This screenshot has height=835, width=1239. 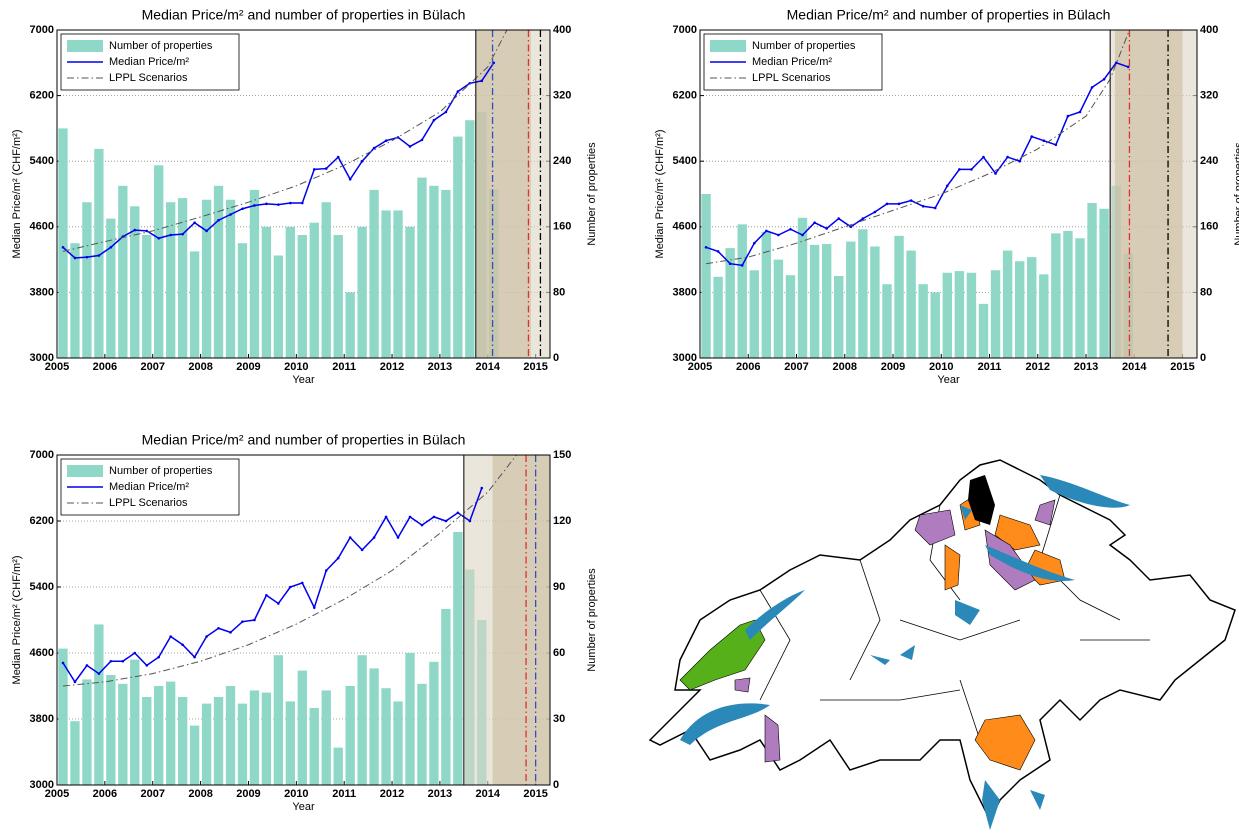 I want to click on x-tick-label: 2015, so click(x=1182, y=367).